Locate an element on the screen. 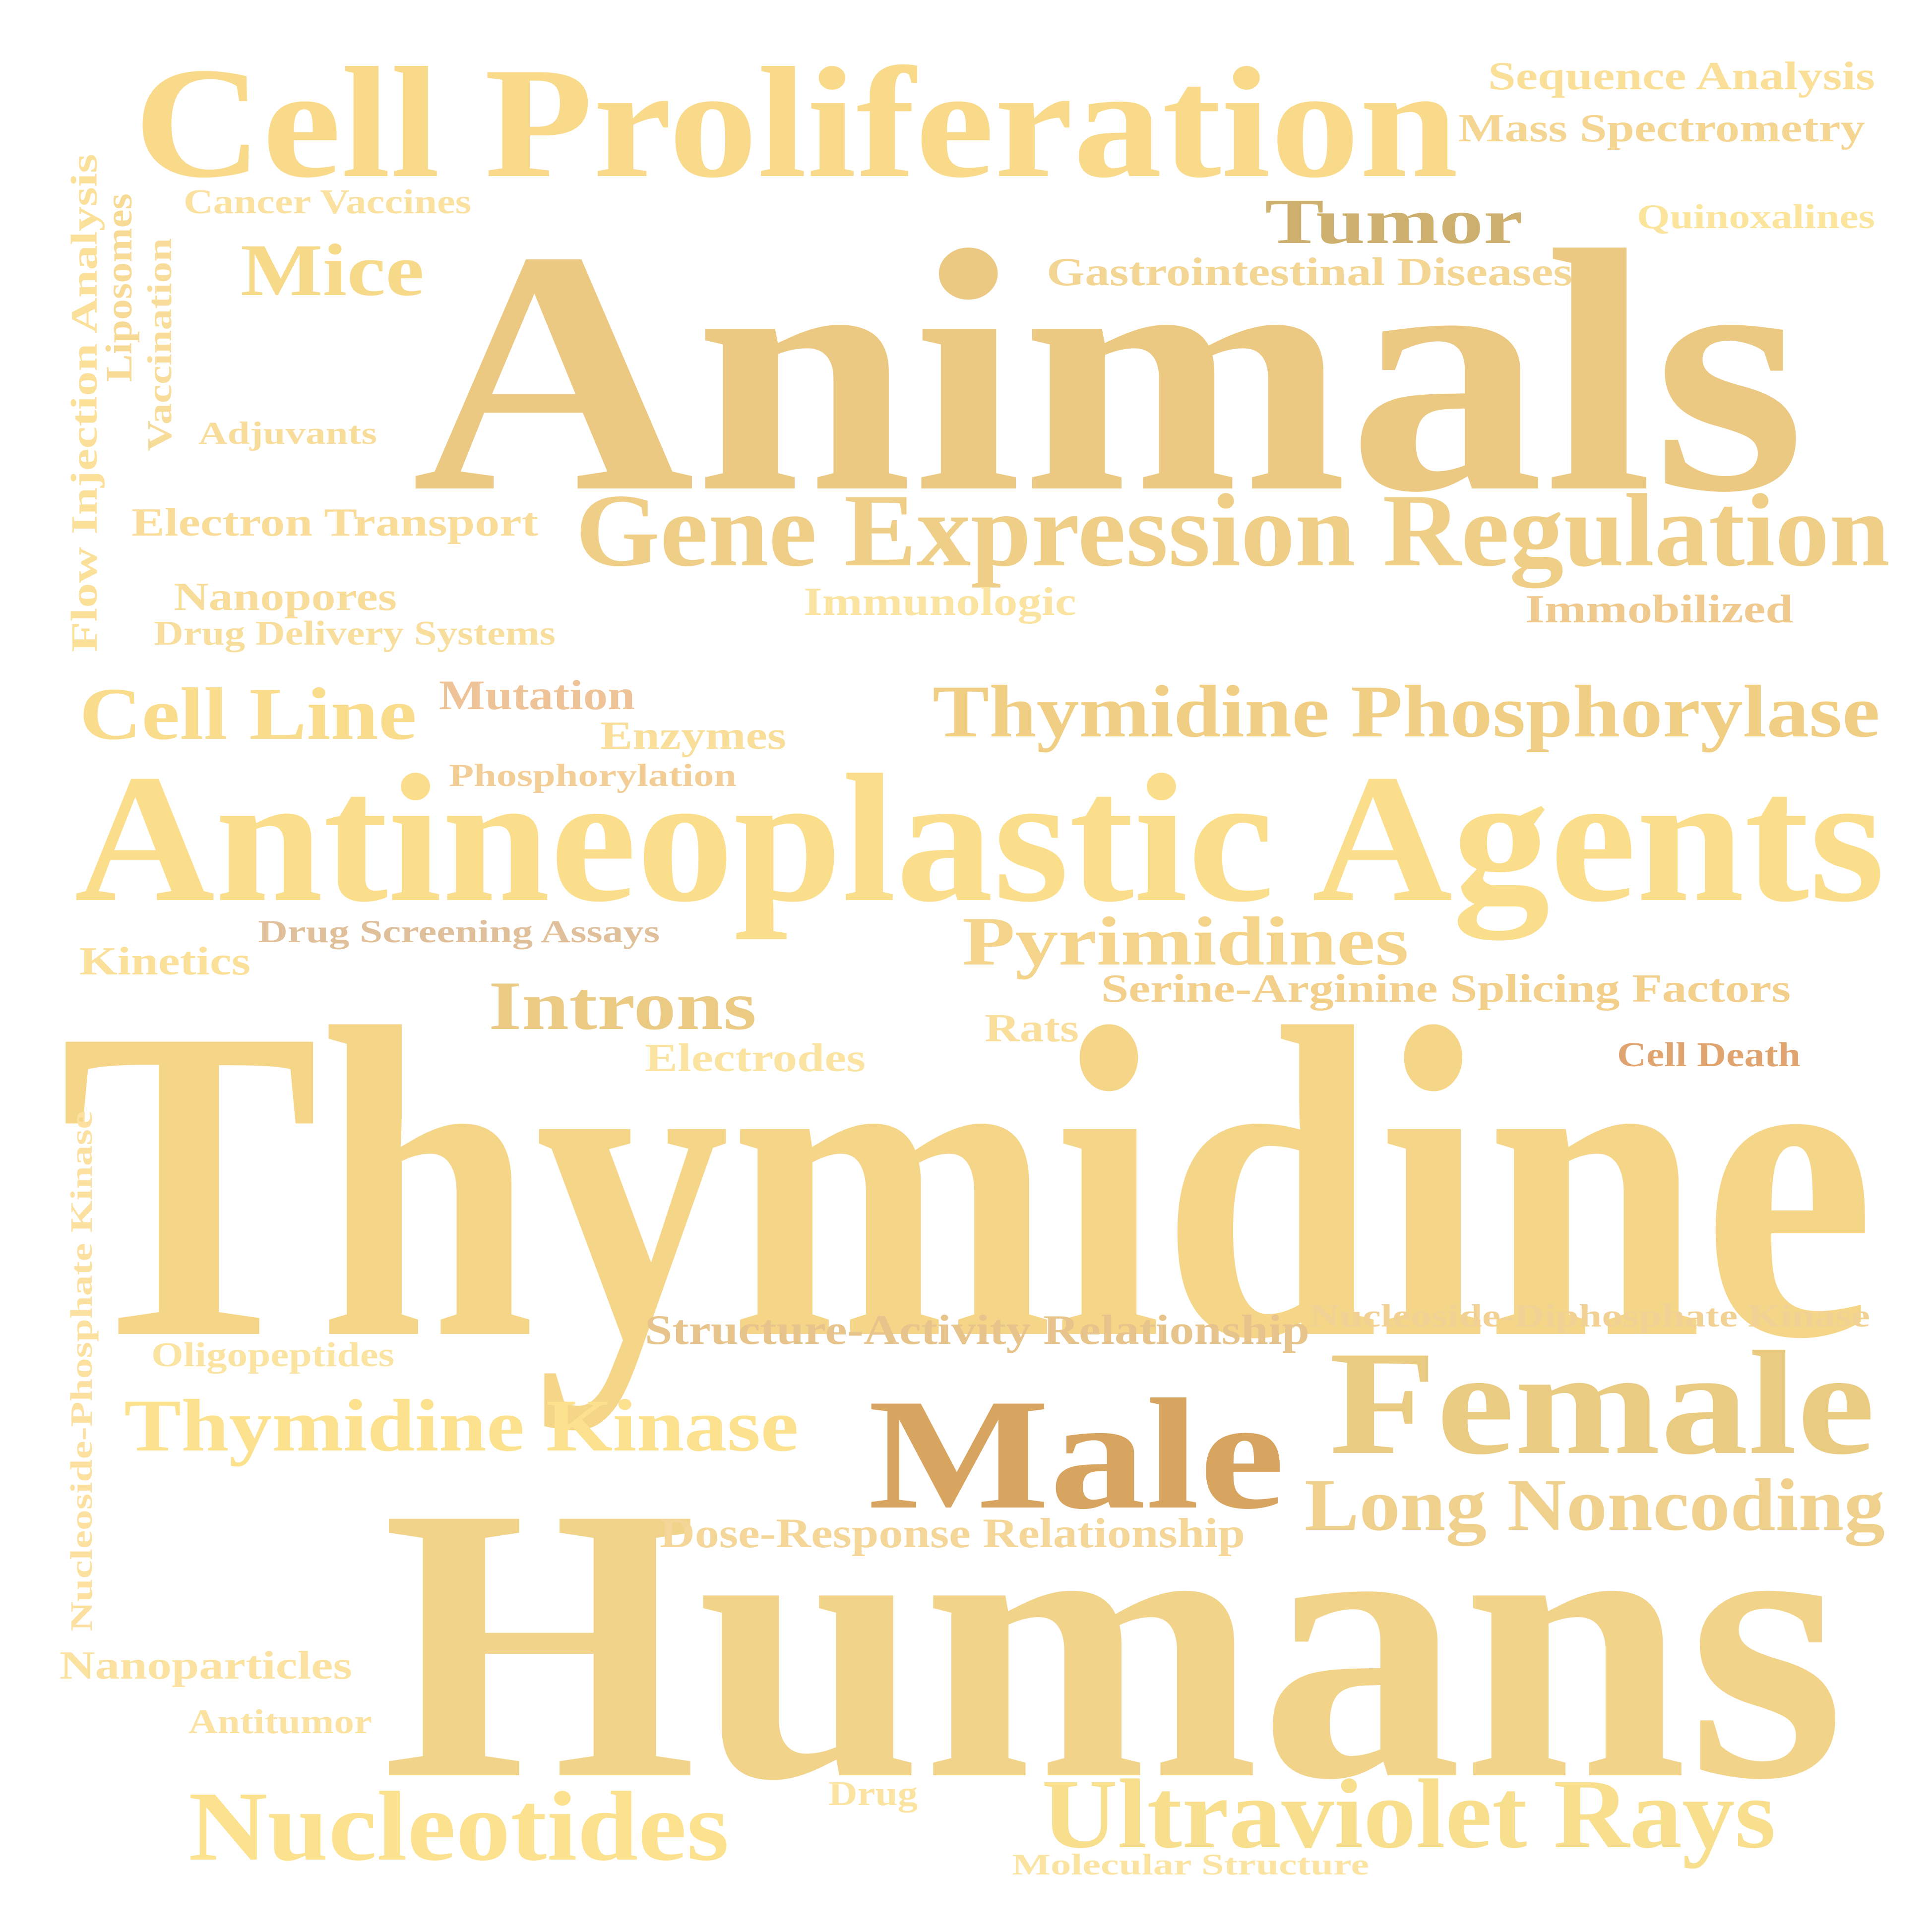 This screenshot has height=1932, width=1932. word-oligopeptides: Oligopeptides is located at coordinates (272, 1355).